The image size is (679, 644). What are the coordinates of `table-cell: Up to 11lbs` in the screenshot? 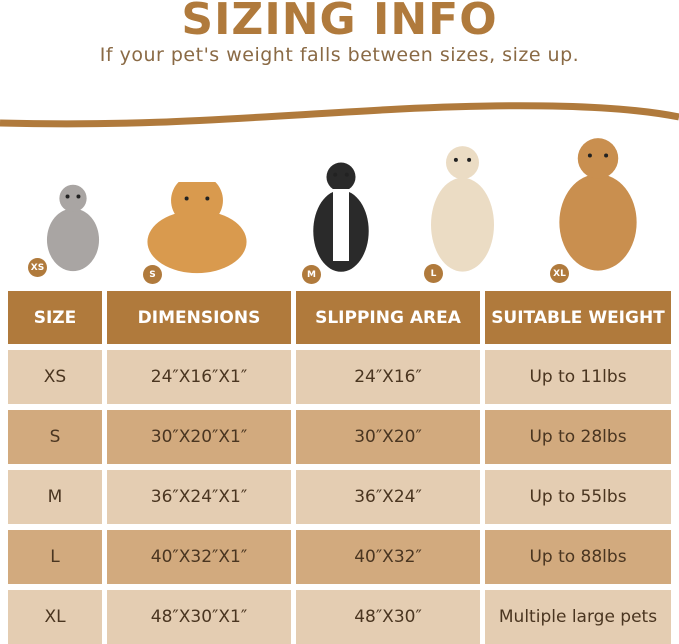 It's located at (578, 377).